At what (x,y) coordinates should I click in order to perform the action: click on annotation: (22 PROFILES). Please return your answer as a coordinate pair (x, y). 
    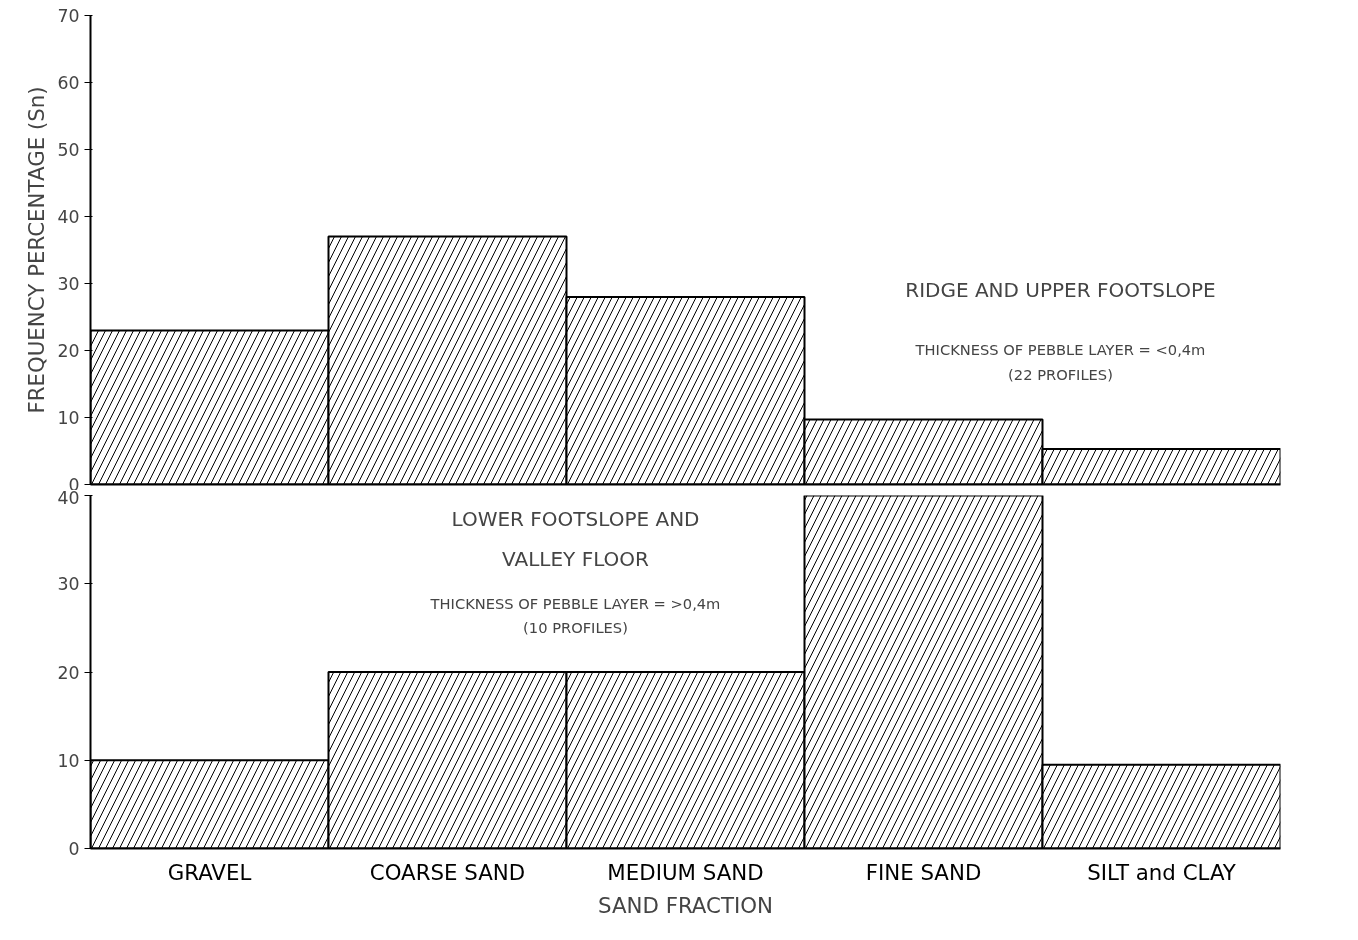
    Looking at the image, I should click on (1060, 374).